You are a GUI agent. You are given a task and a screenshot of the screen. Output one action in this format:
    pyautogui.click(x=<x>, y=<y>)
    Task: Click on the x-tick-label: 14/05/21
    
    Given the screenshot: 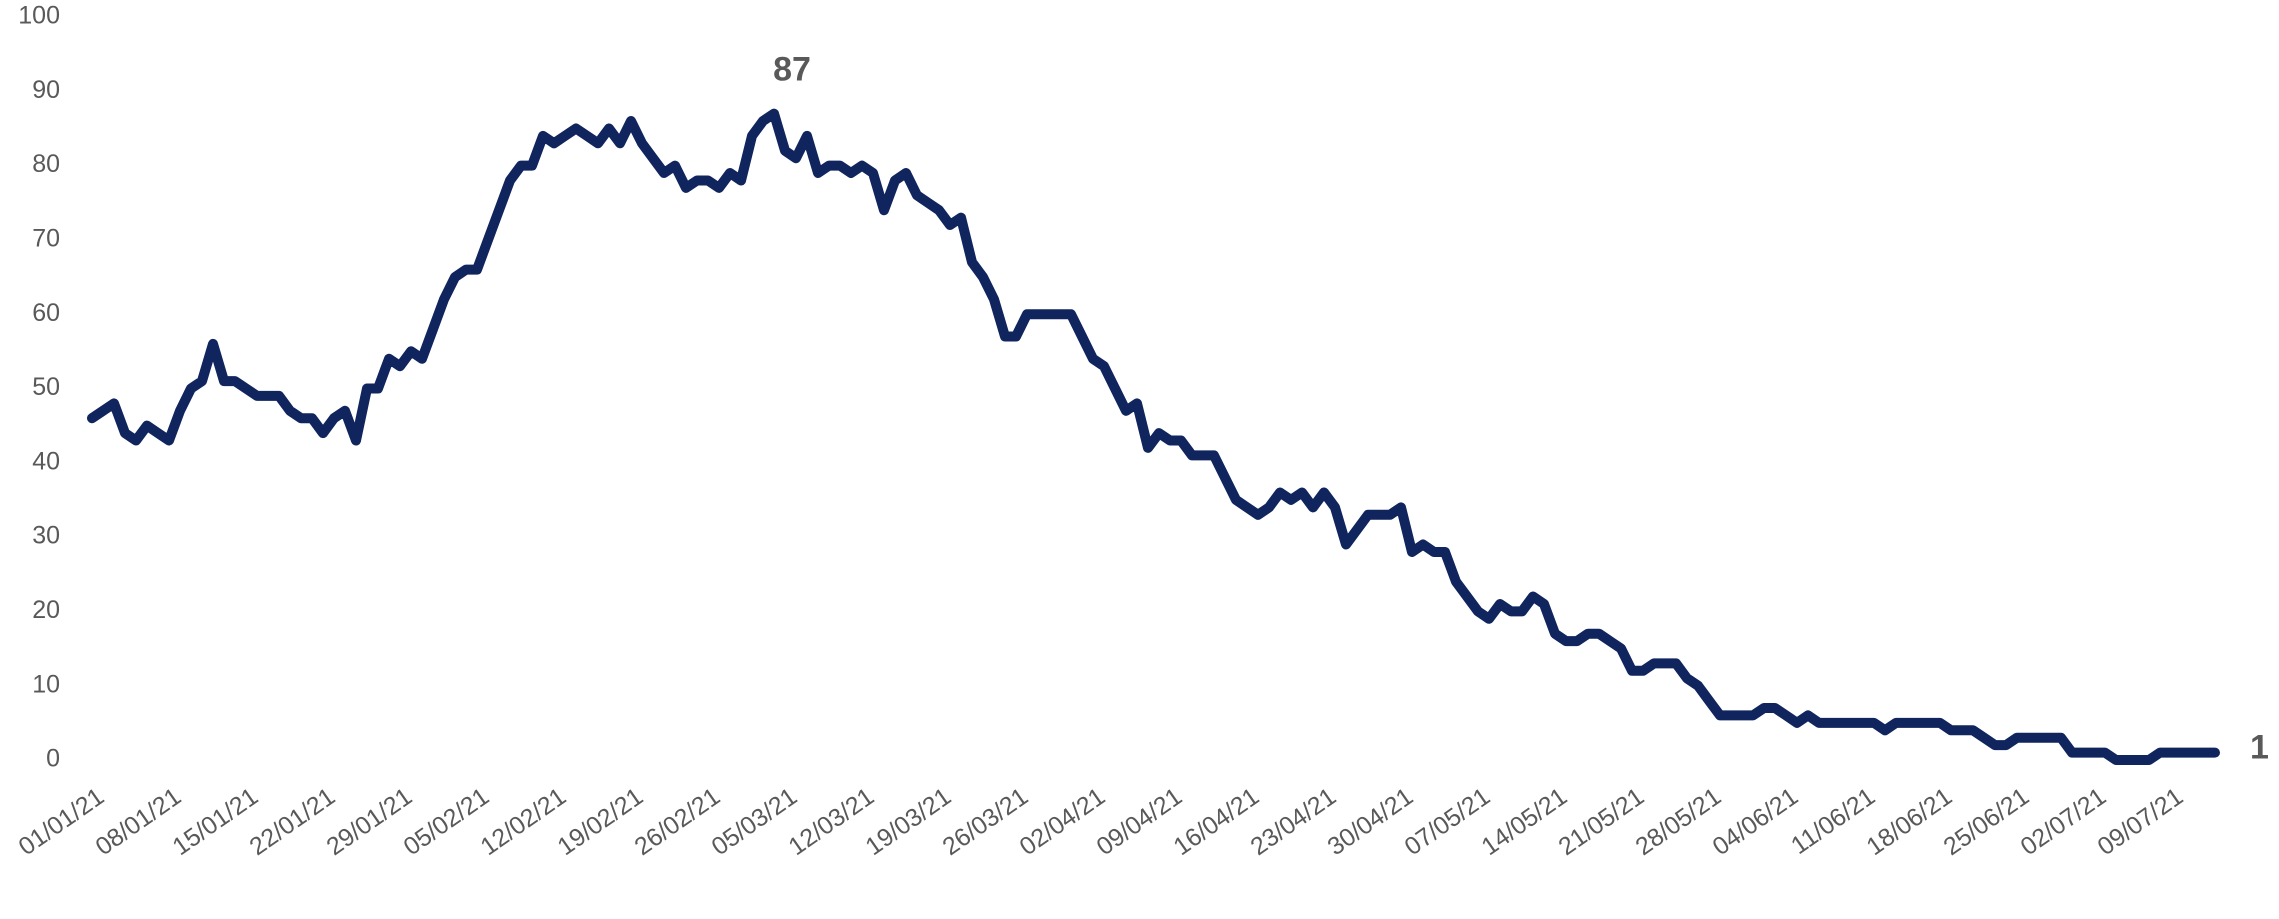 What is the action you would take?
    pyautogui.click(x=1524, y=821)
    